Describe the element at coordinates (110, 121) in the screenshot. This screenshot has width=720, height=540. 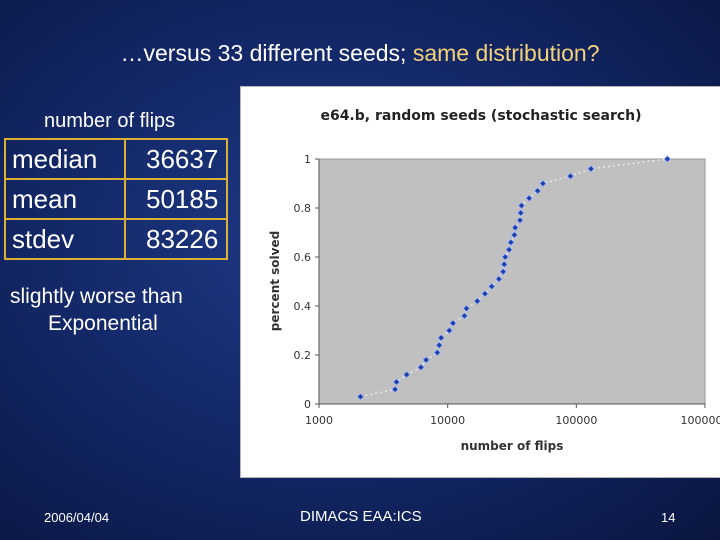
I see `flips-label: number of flips` at that location.